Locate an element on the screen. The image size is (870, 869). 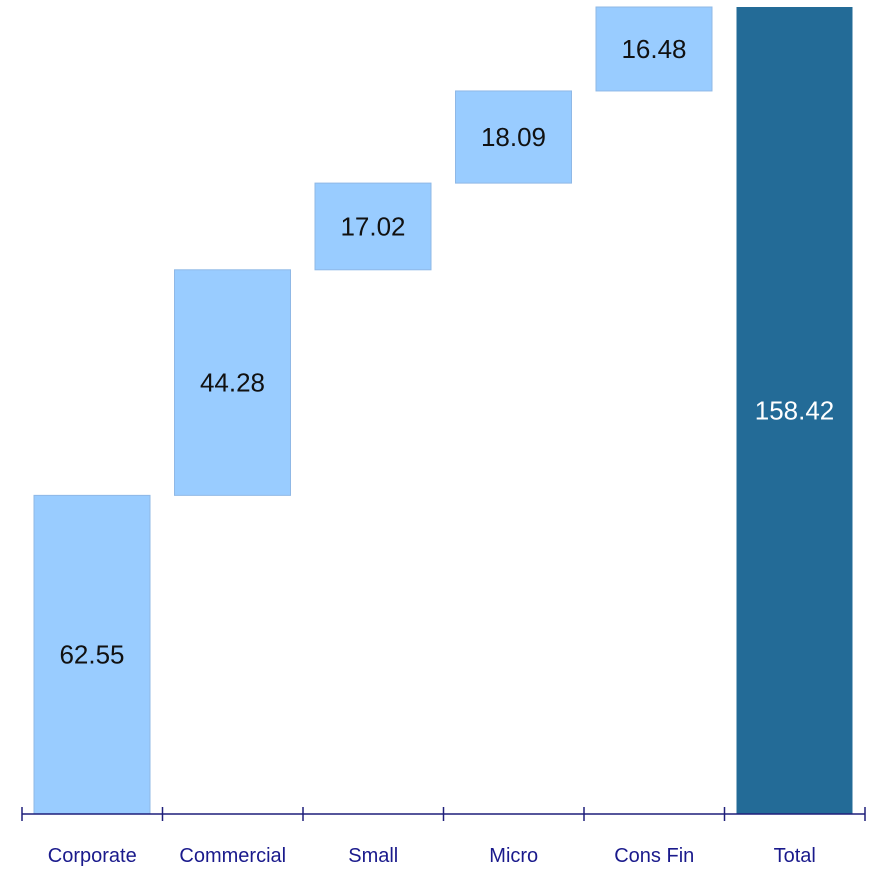
data-label-cons-fin: 16.48 is located at coordinates (653, 49).